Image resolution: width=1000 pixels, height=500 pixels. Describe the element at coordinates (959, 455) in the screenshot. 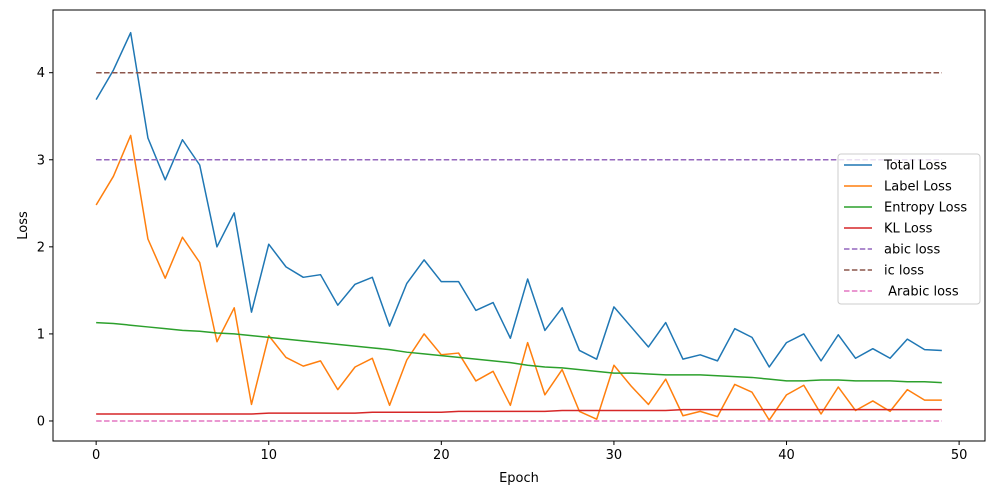

I see `x-tick-label: 50` at that location.